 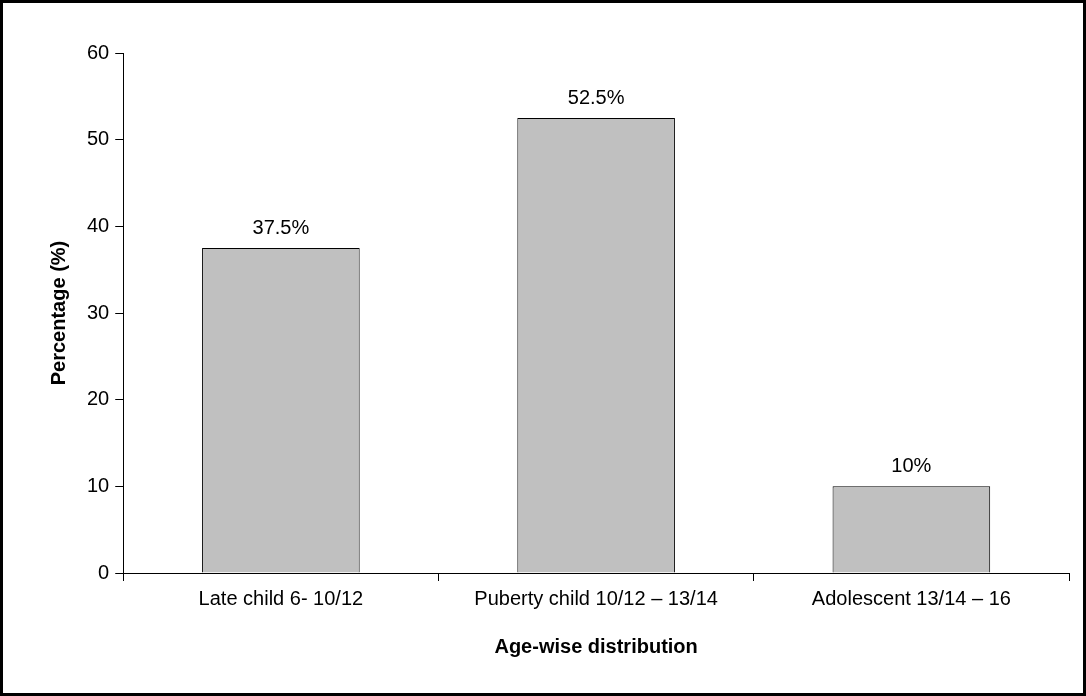 What do you see at coordinates (911, 597) in the screenshot?
I see `x-tick-label: Adolescent 13/14 – 16` at bounding box center [911, 597].